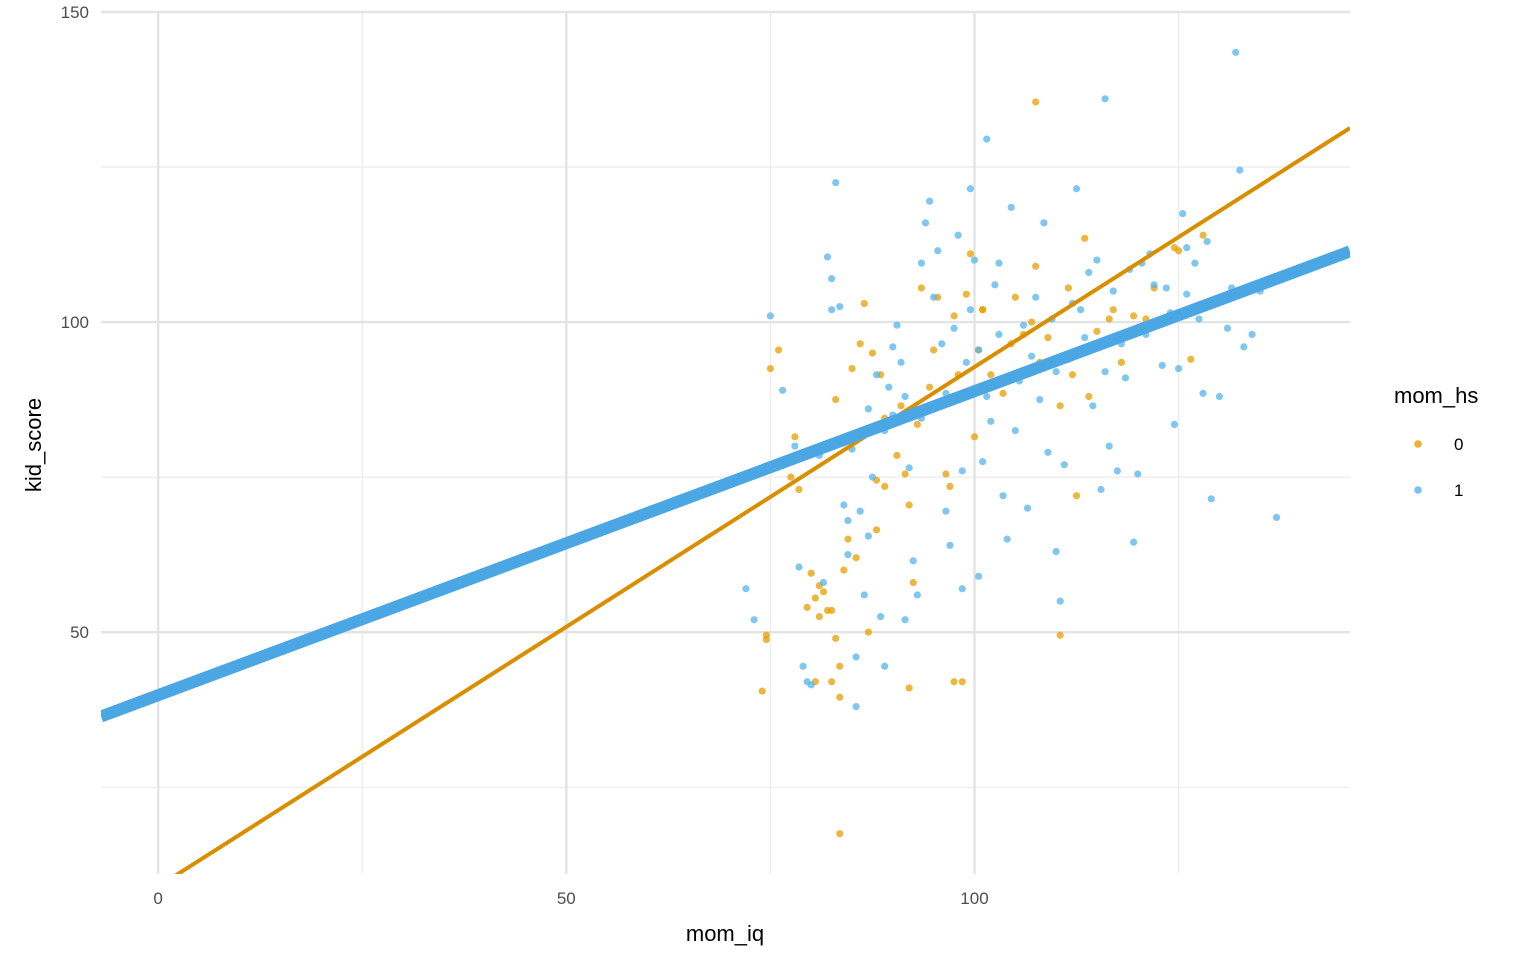  I want to click on legend-title: mom_hs, so click(1436, 395).